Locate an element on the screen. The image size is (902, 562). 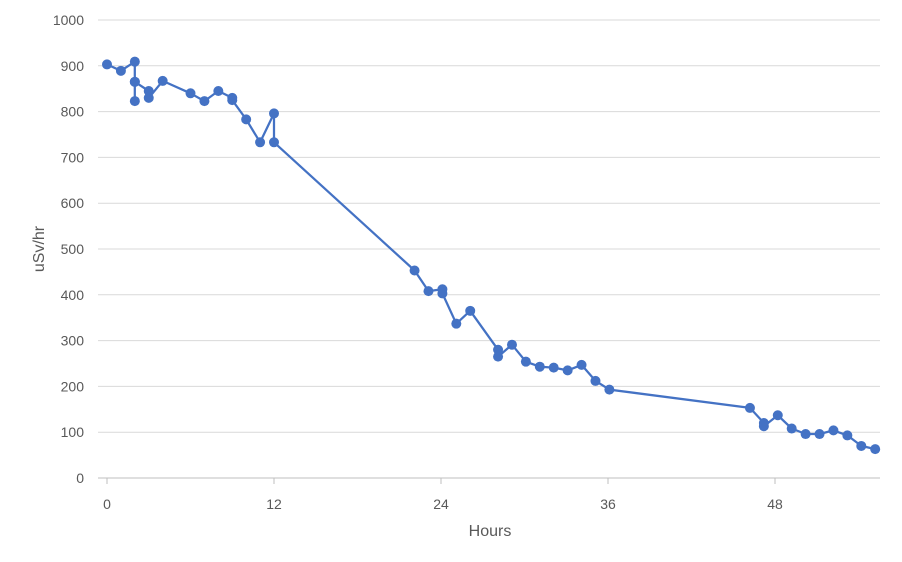
y-tick-label: 1000 is located at coordinates (68, 20).